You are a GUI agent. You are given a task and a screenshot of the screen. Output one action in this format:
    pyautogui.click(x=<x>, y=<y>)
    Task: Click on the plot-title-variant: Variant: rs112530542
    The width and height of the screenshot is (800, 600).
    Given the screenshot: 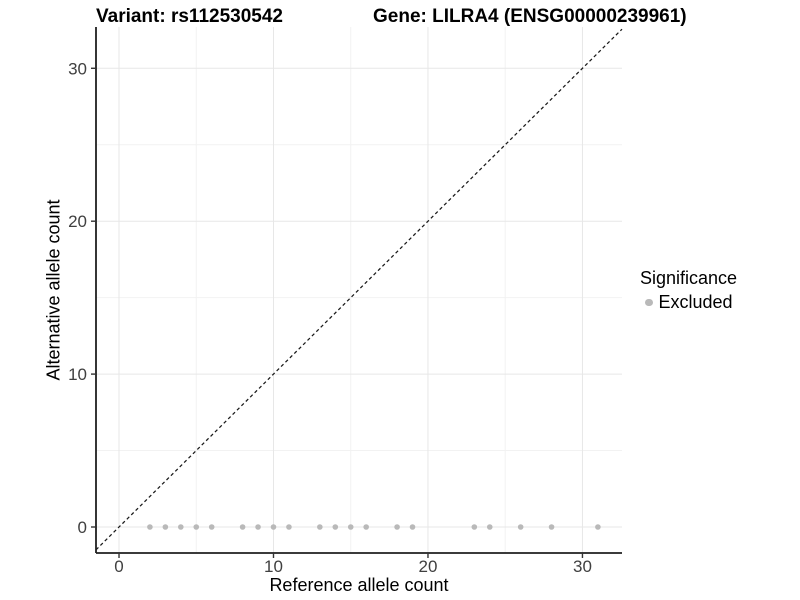 What is the action you would take?
    pyautogui.click(x=189, y=16)
    